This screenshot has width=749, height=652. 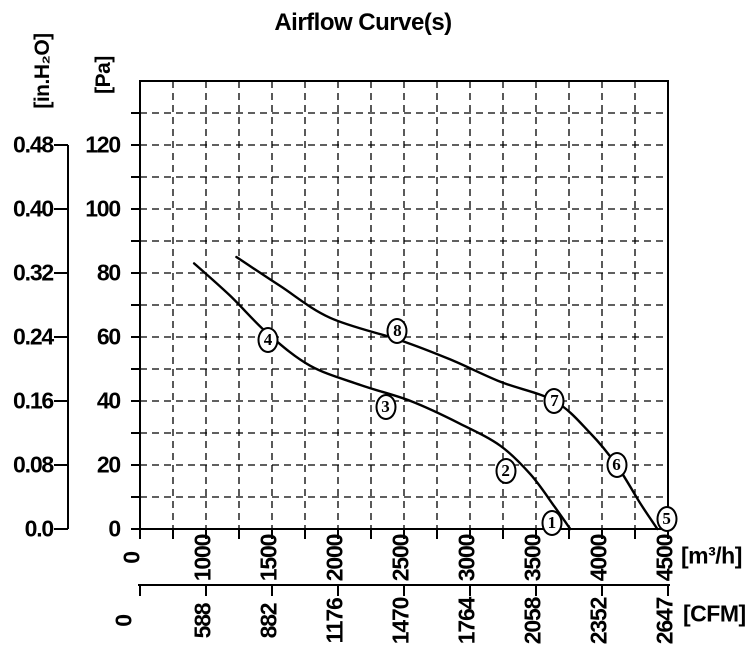 What do you see at coordinates (386, 407) in the screenshot?
I see `curve-badge-3: 3` at bounding box center [386, 407].